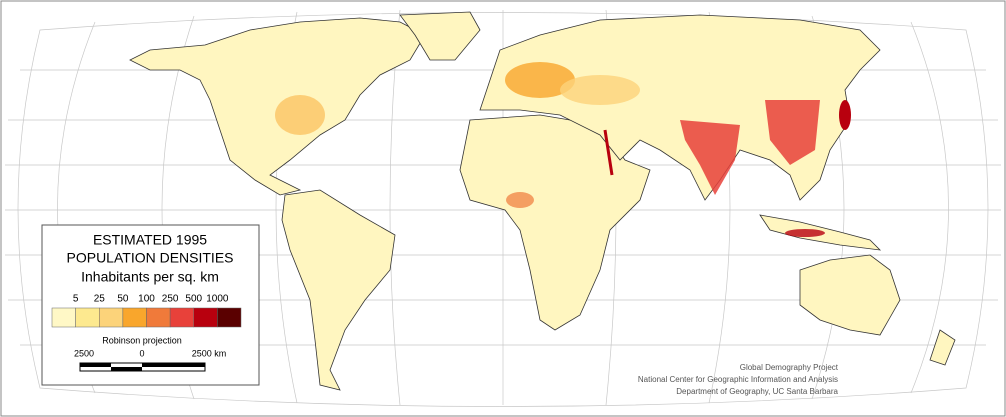 This screenshot has height=417, width=1006. Describe the element at coordinates (150, 240) in the screenshot. I see `legend-title: ESTIMATED 1995` at that location.